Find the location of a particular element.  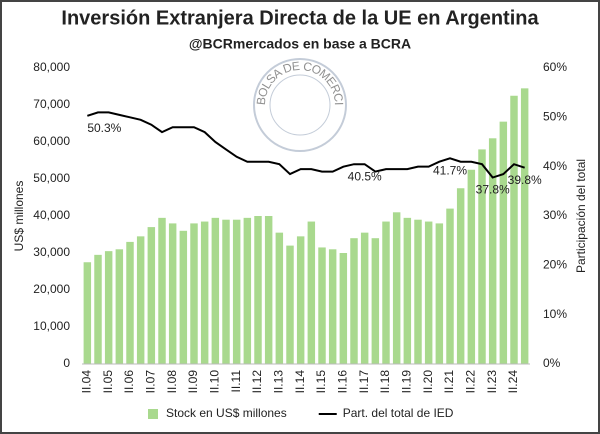

y-tick-label: 60,000 is located at coordinates (51, 141).